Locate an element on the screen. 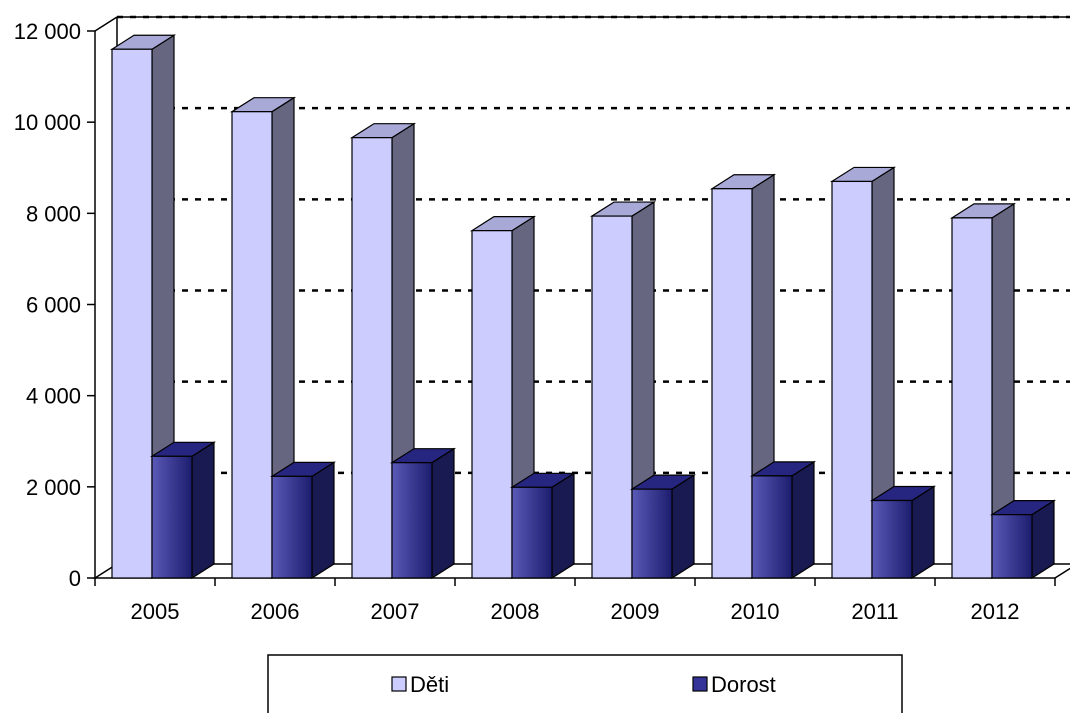 The width and height of the screenshot is (1070, 713). y-axis-tick-labels: 0 2 000 4 000 6 000 8 000 10 000 12 000 is located at coordinates (47, 305).